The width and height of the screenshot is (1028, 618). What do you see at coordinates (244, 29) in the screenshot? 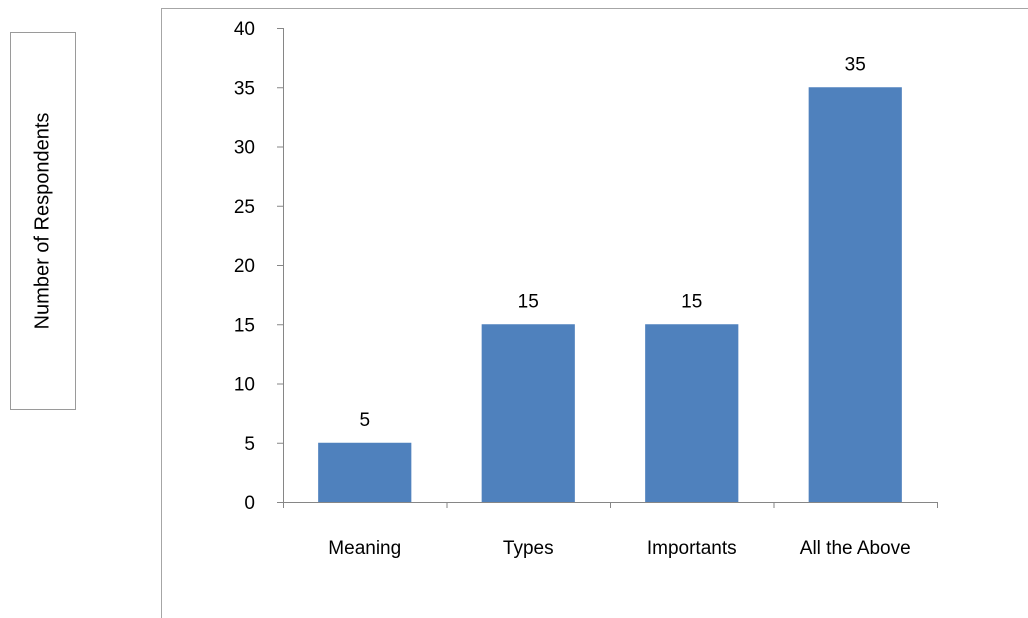
I see `y-tick-label-40: 40` at bounding box center [244, 29].